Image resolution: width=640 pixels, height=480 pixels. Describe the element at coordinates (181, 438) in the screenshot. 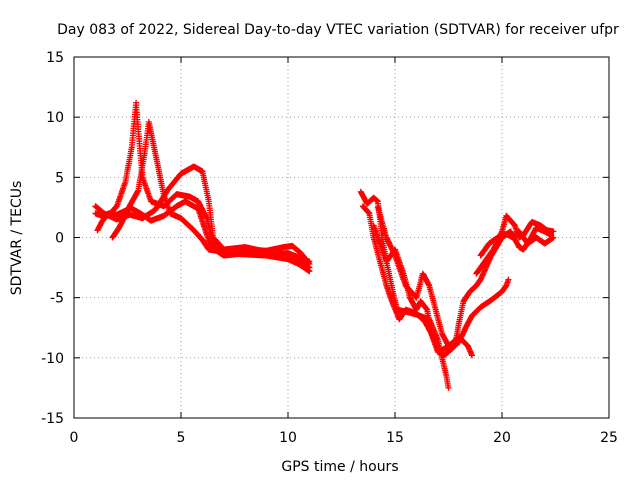

I see `x-tick-label: 5` at that location.